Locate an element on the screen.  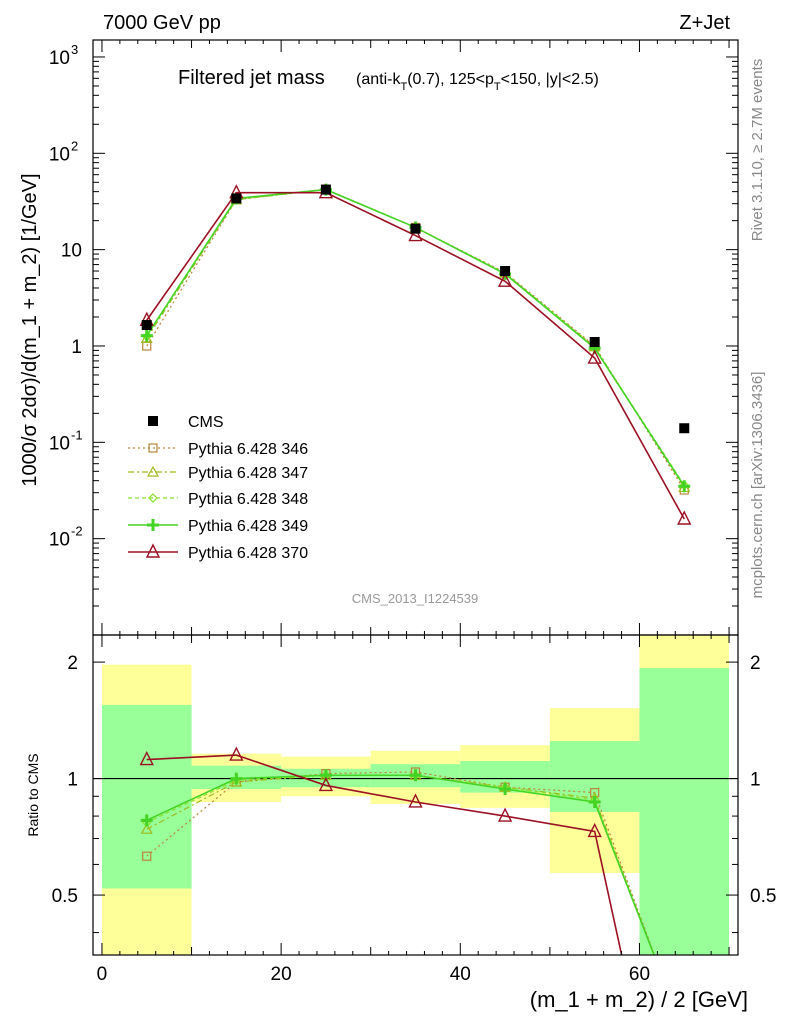
legend-marker-cms is located at coordinates (153, 421).